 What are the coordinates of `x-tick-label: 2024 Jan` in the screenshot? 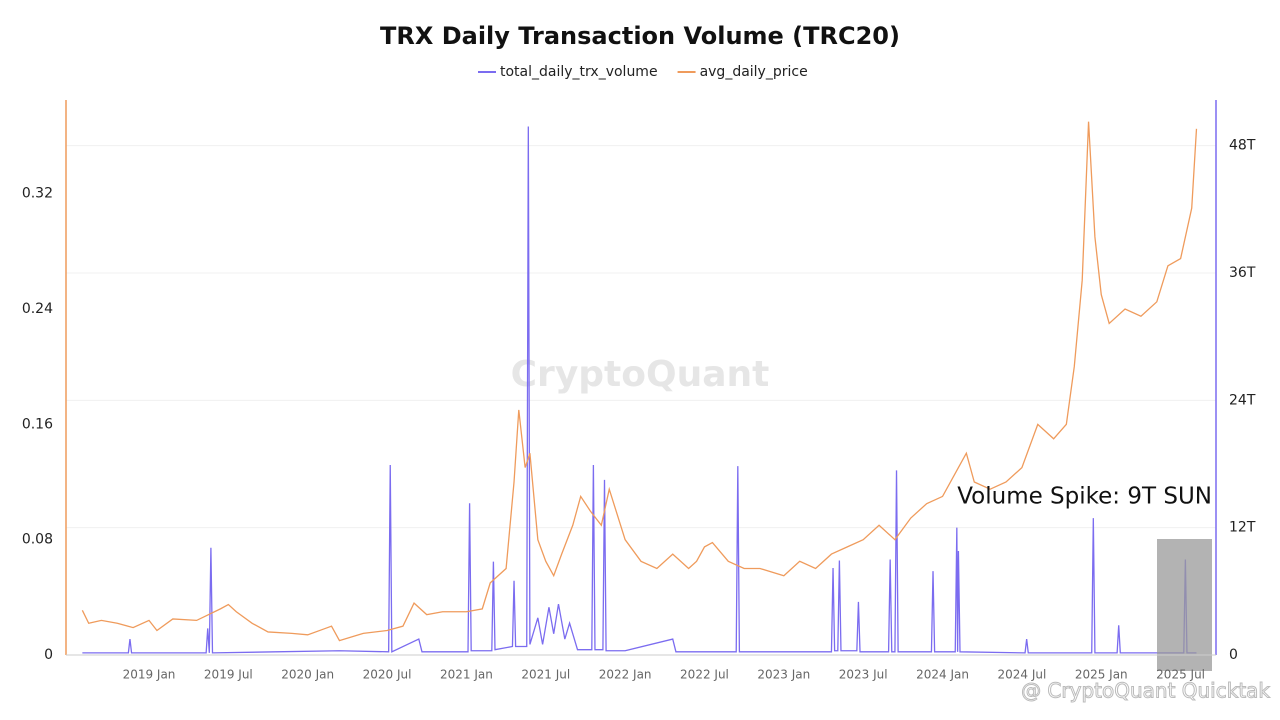 It's located at (942, 675).